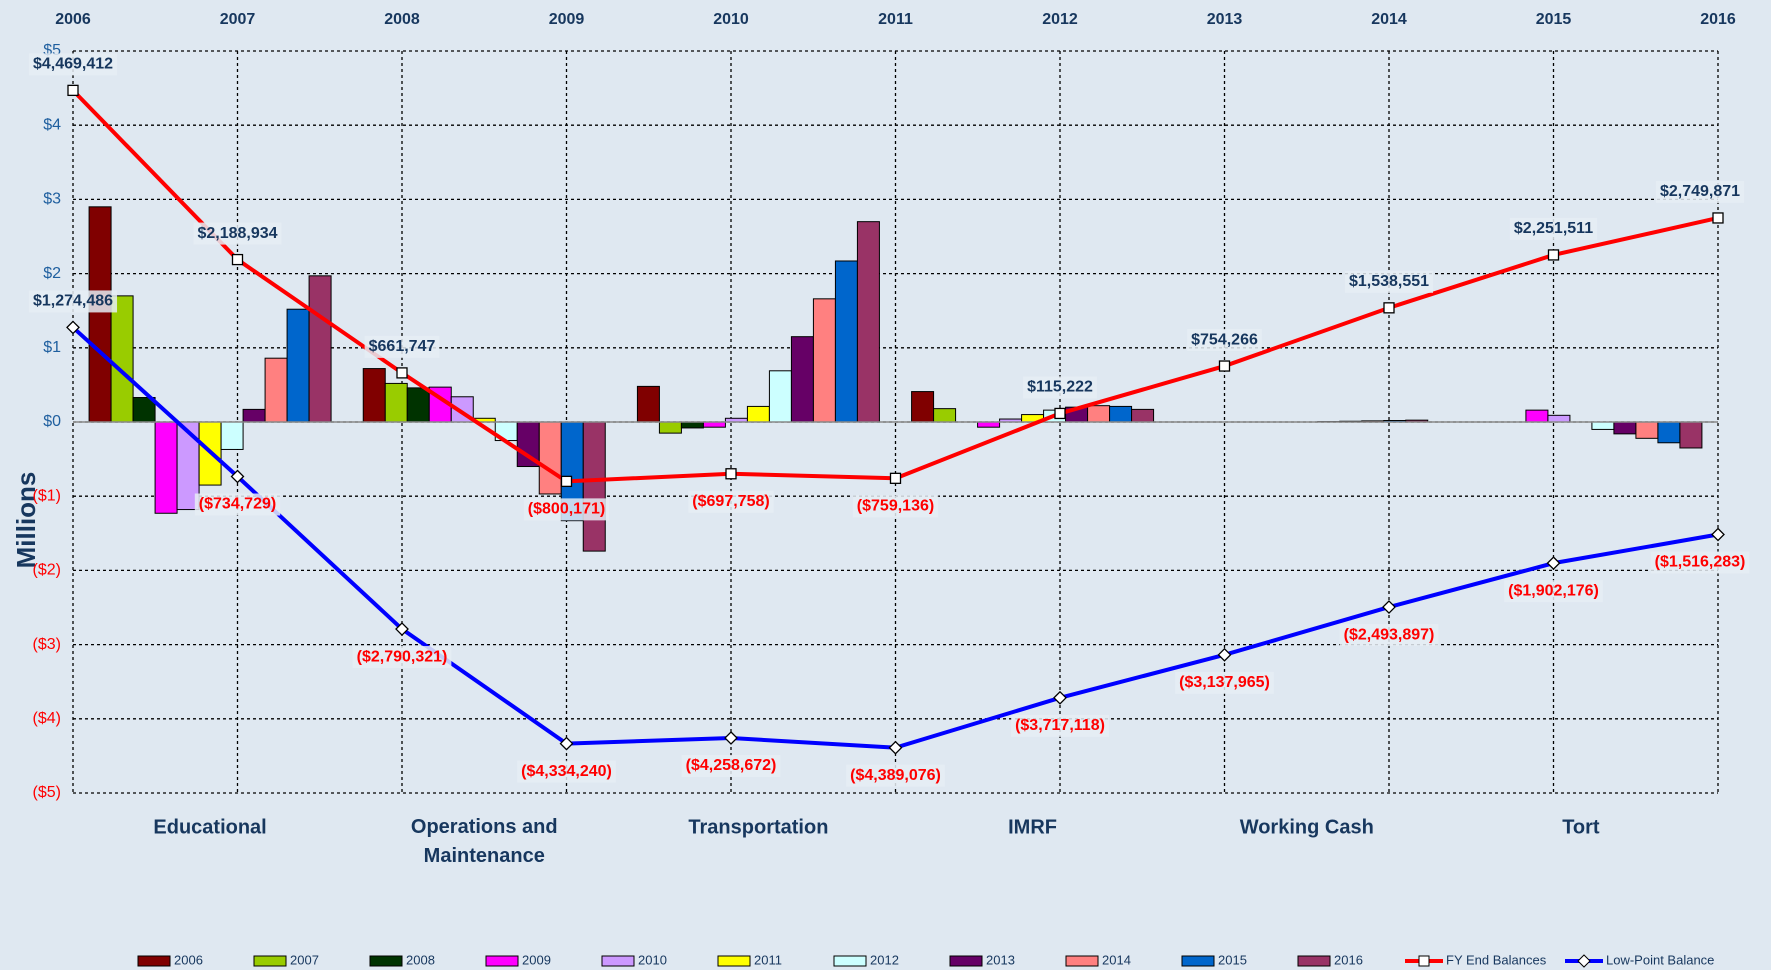  What do you see at coordinates (1660, 959) in the screenshot?
I see `legend-label: Low-Point Balance` at bounding box center [1660, 959].